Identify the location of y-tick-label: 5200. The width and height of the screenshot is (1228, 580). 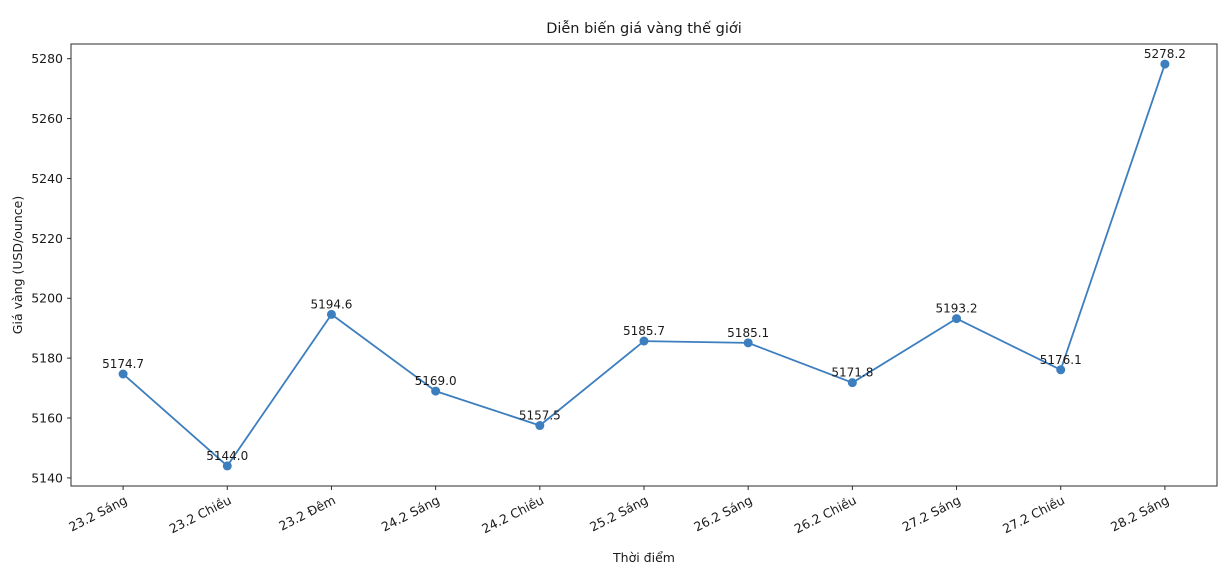
(47, 298).